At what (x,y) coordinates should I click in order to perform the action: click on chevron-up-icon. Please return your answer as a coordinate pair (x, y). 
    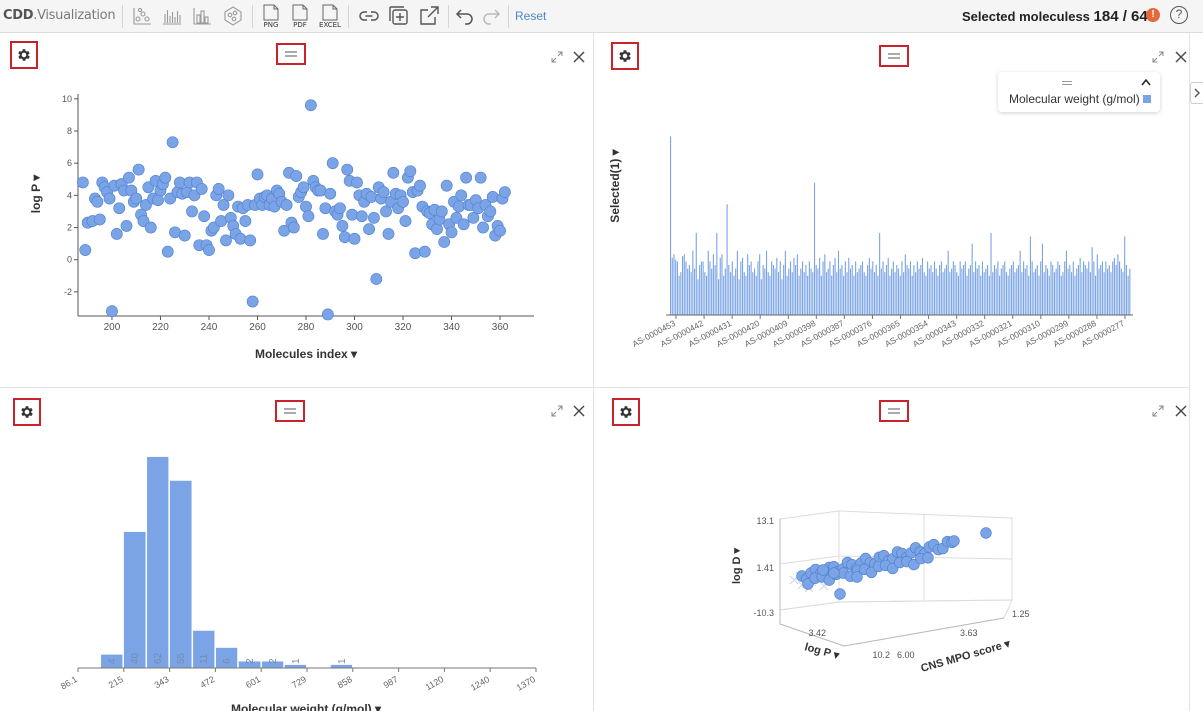
    Looking at the image, I should click on (1146, 82).